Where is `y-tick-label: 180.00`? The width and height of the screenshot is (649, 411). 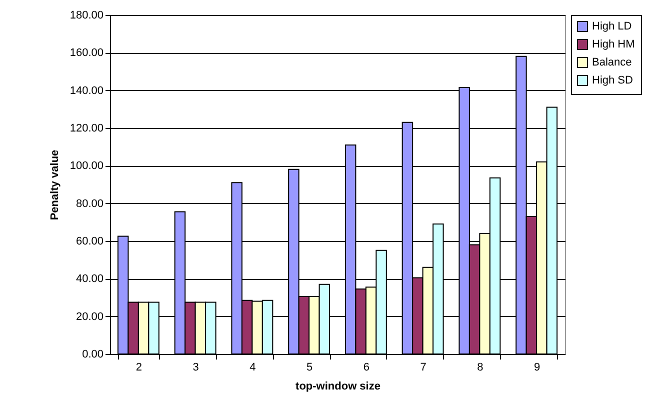 y-tick-label: 180.00 is located at coordinates (87, 16).